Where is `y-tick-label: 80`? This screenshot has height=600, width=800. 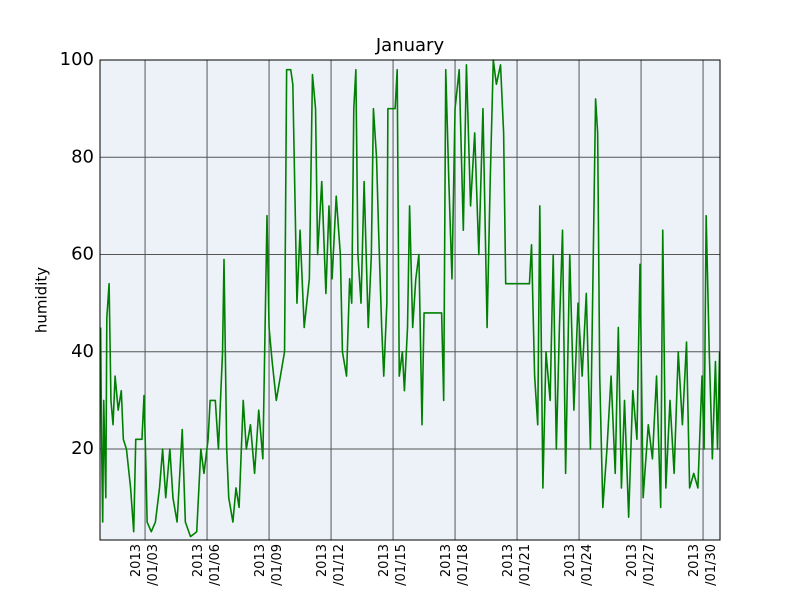 y-tick-label: 80 is located at coordinates (82, 156).